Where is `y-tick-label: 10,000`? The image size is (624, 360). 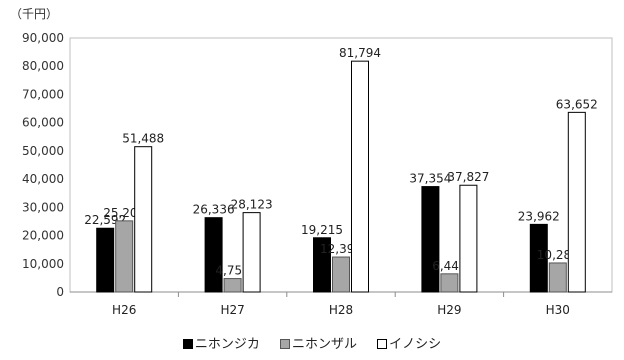
y-tick-label: 10,000 is located at coordinates (43, 264).